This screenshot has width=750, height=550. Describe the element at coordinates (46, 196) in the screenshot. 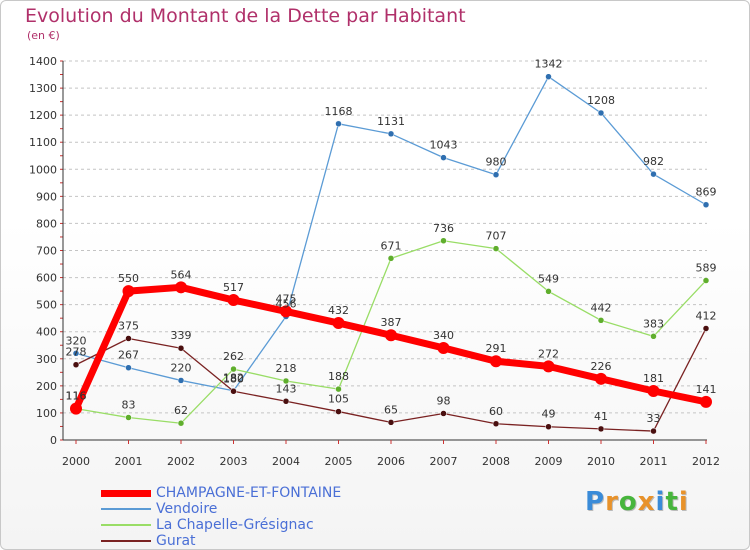

I see `y-tick-label: 900` at that location.